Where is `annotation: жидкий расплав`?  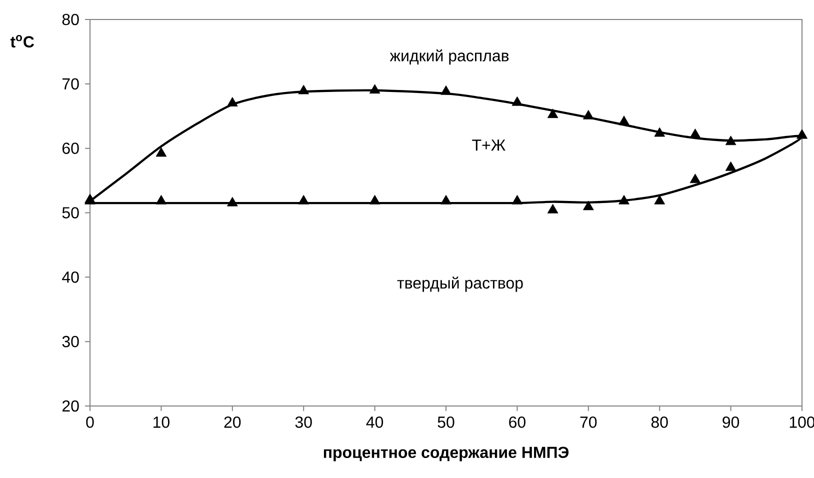
annotation: жидкий расплав is located at coordinates (449, 57).